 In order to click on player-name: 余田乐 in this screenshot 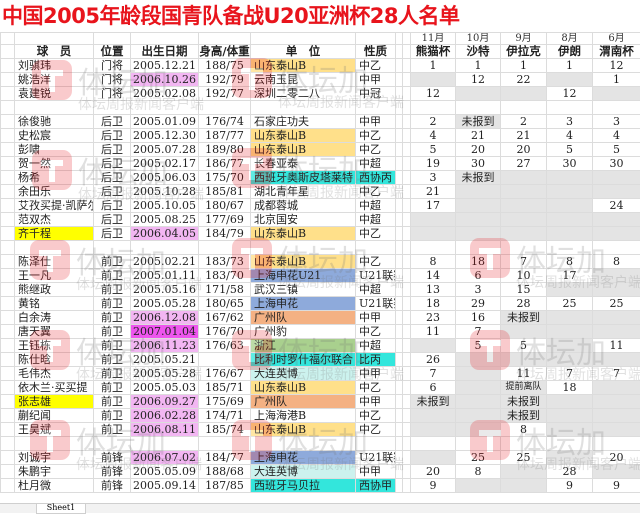, I will do `click(54, 192)`.